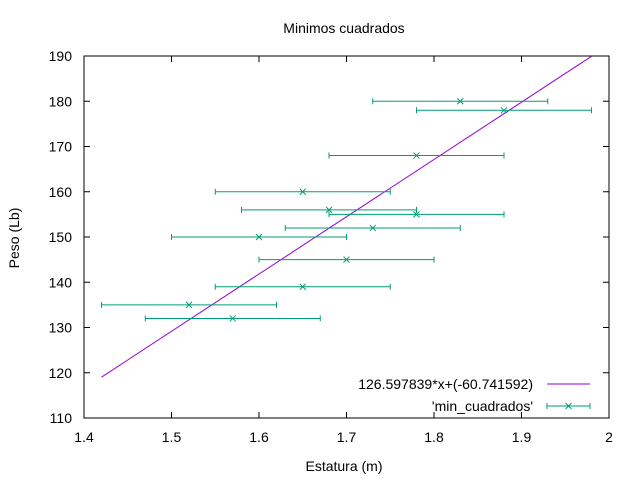  I want to click on y-tick-label: 170, so click(61, 147).